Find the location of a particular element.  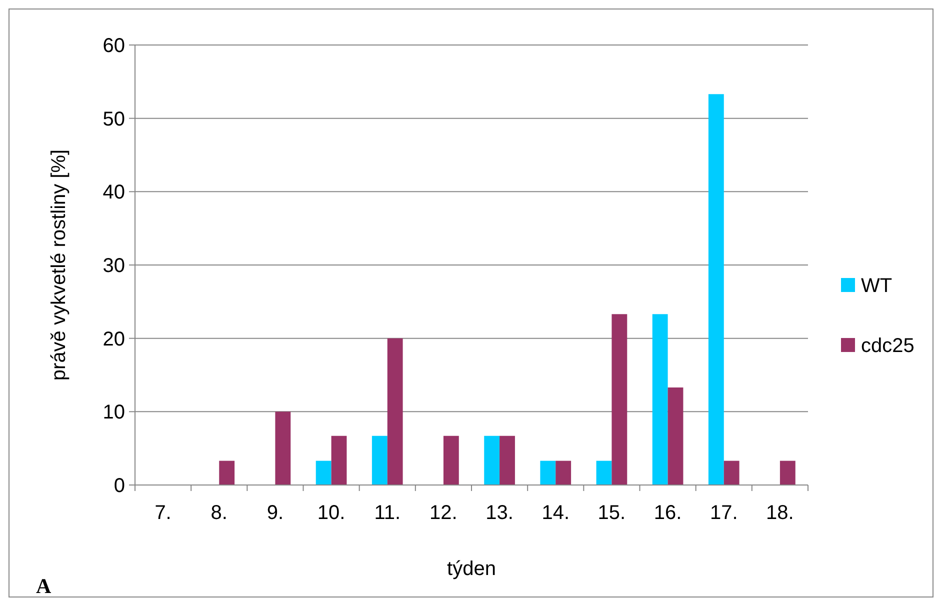

x-tick-label: 7. is located at coordinates (163, 513).